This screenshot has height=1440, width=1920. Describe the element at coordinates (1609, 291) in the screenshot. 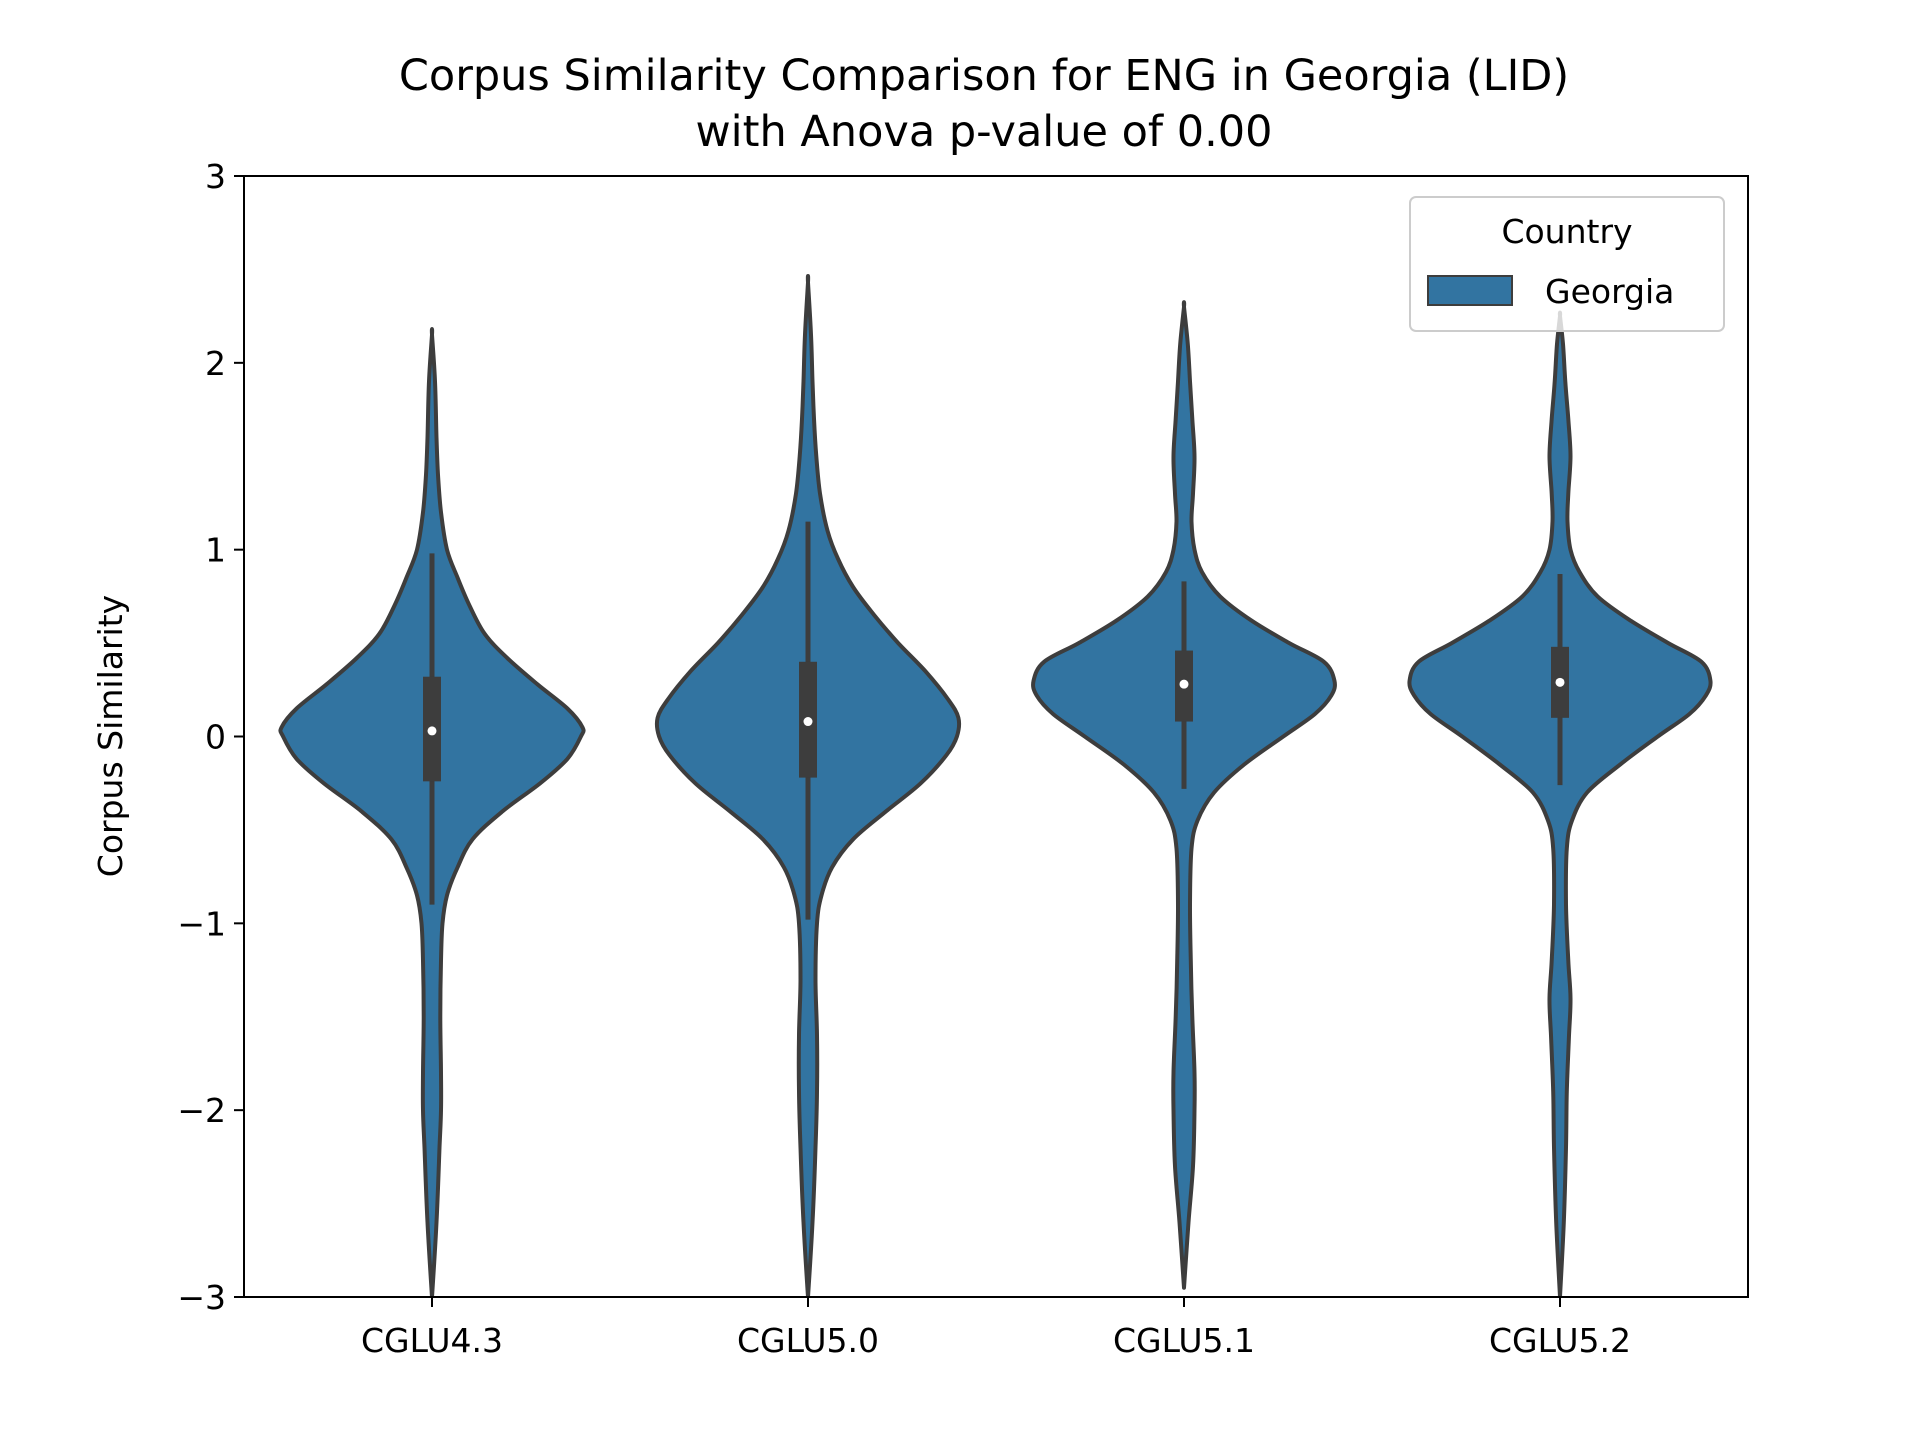

I see `legend-entry-georgia: Georgia` at that location.